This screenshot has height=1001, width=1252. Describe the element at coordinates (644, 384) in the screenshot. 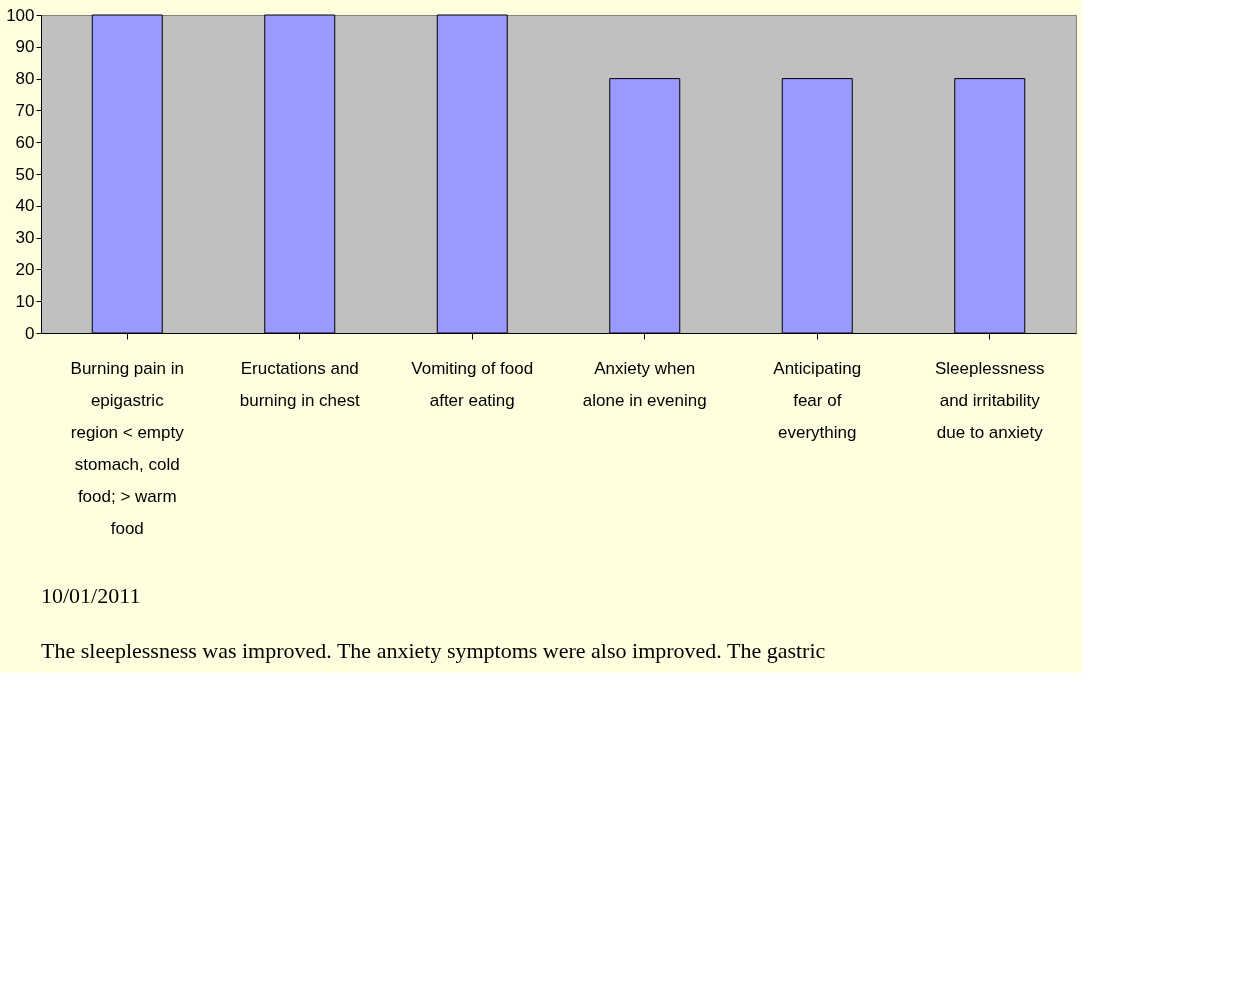

I see `x-tick-label: Anxiety when alone in evening` at that location.